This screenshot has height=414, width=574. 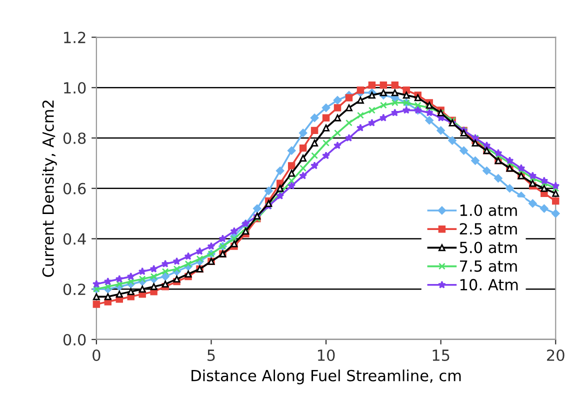 What do you see at coordinates (49, 188) in the screenshot?
I see `y-axis-title: Current Density, A/cm2` at bounding box center [49, 188].